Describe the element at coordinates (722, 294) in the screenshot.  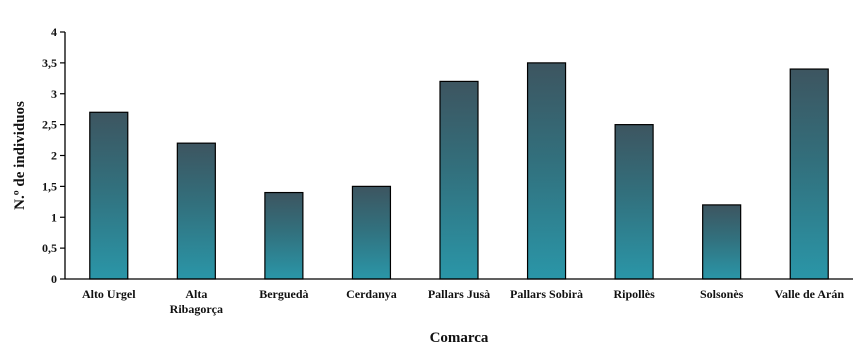
I see `x-tick-label: Solsonès` at that location.